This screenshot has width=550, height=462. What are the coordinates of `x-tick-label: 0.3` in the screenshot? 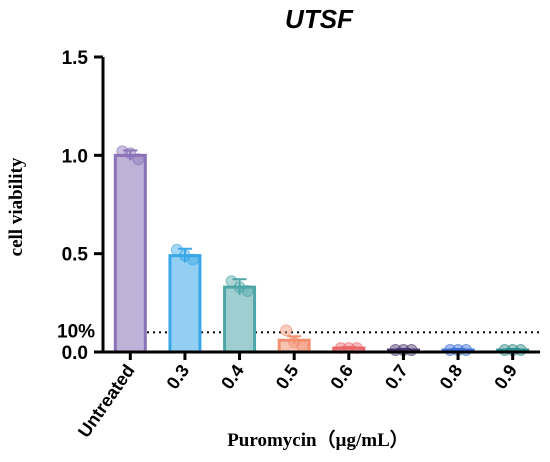 It's located at (177, 377).